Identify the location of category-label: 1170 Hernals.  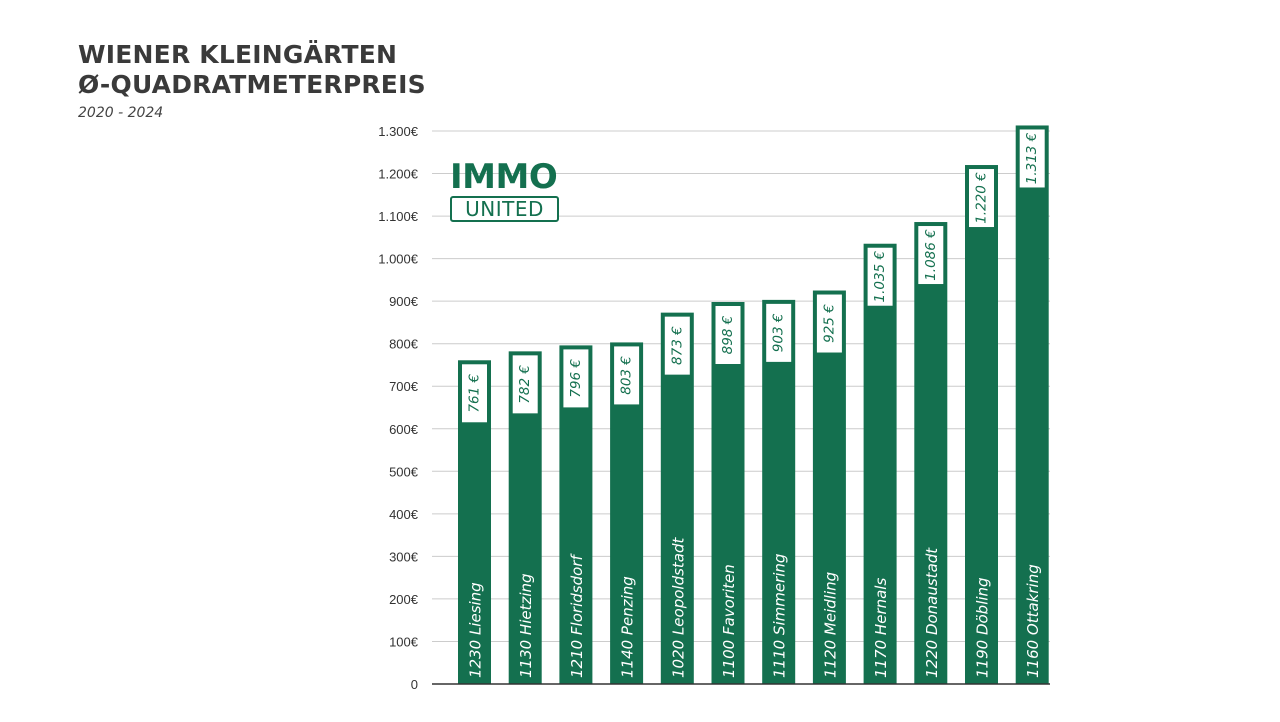
(881, 628).